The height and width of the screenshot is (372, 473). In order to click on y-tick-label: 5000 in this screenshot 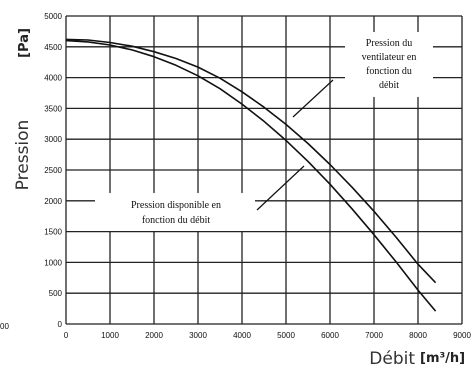, I will do `click(53, 16)`.